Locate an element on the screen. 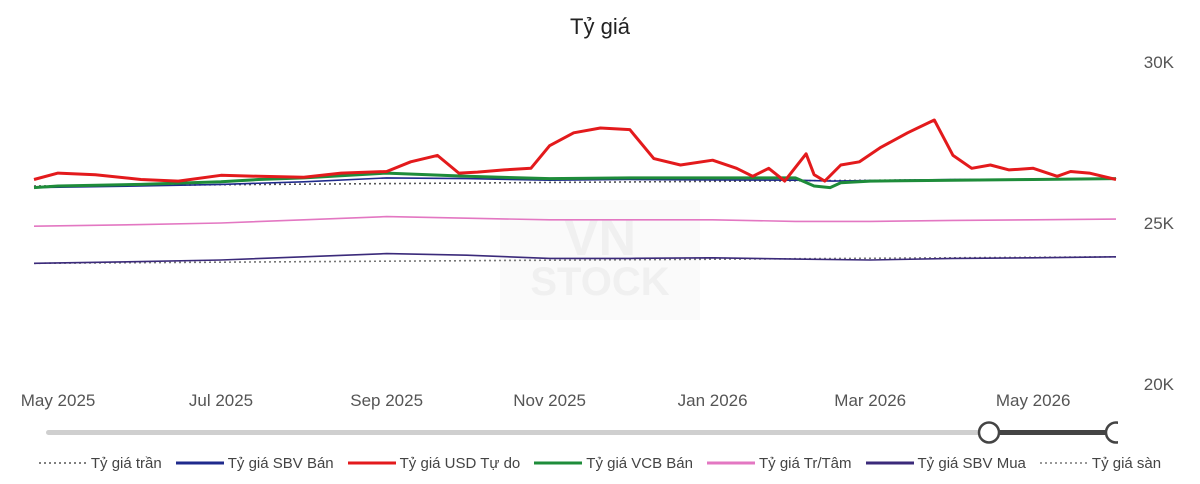 The height and width of the screenshot is (484, 1200). range-slider is located at coordinates (582, 433).